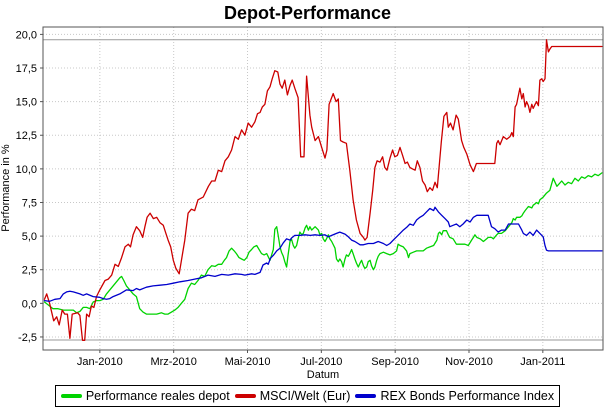 The width and height of the screenshot is (615, 415). Describe the element at coordinates (27, 338) in the screenshot. I see `y-tick-label: -2,5` at that location.